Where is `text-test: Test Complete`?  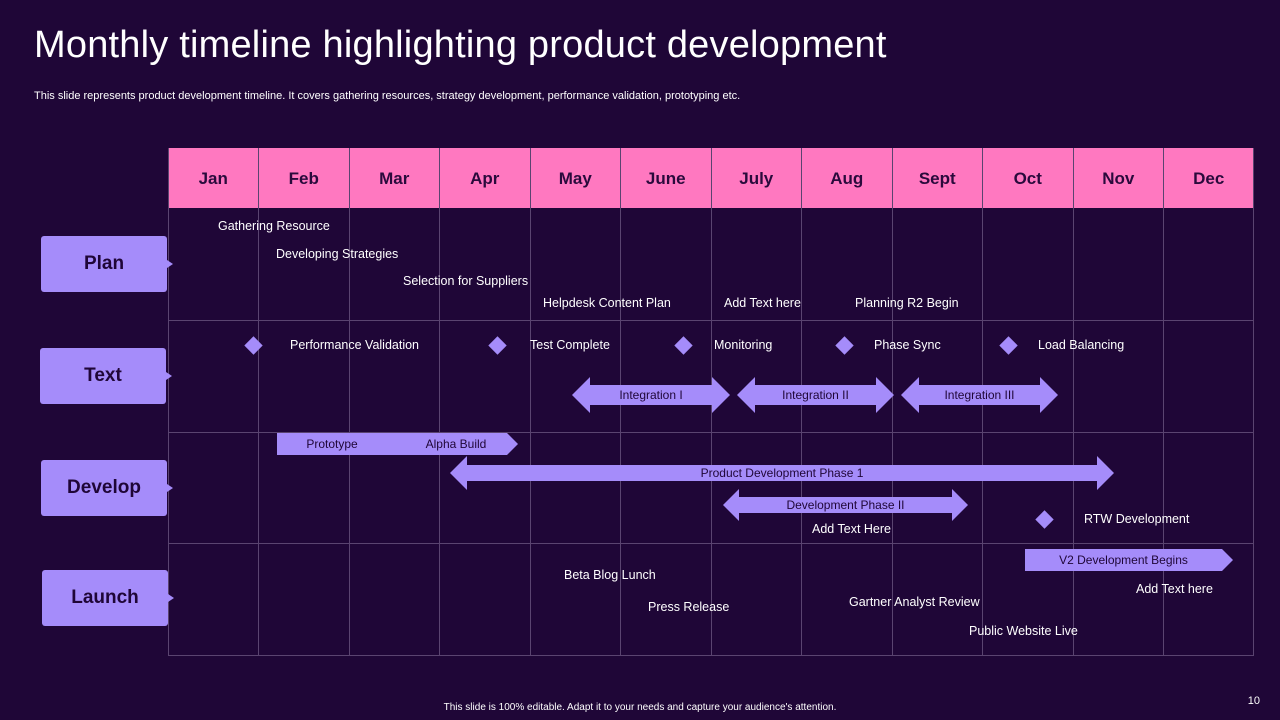
text-test: Test Complete is located at coordinates (570, 345).